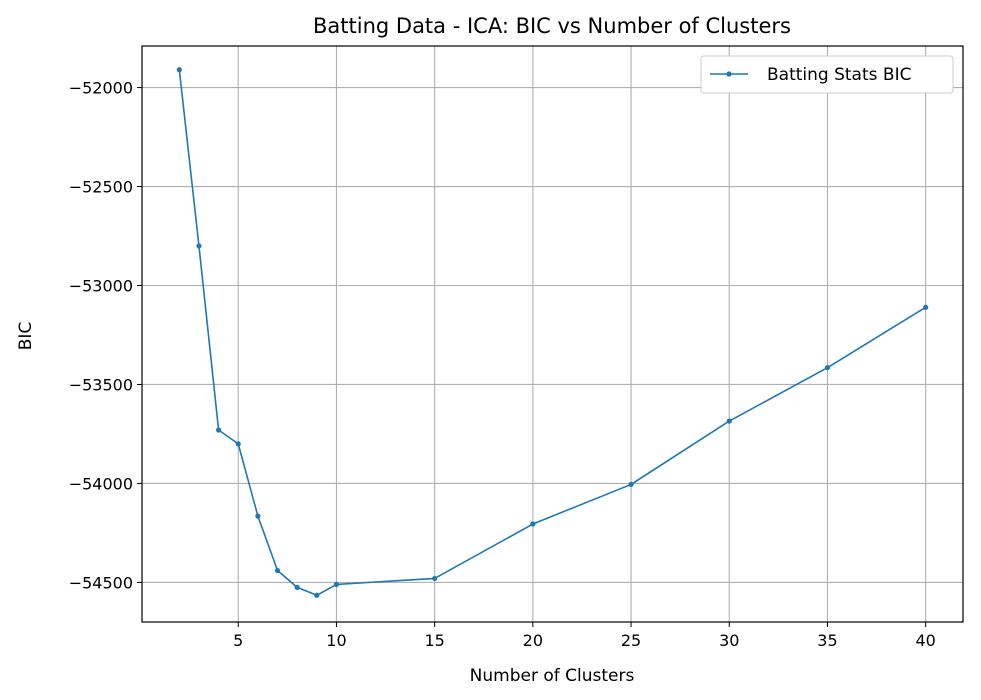 Image resolution: width=981 pixels, height=700 pixels. Describe the element at coordinates (631, 640) in the screenshot. I see `x-tick-label: 25` at that location.